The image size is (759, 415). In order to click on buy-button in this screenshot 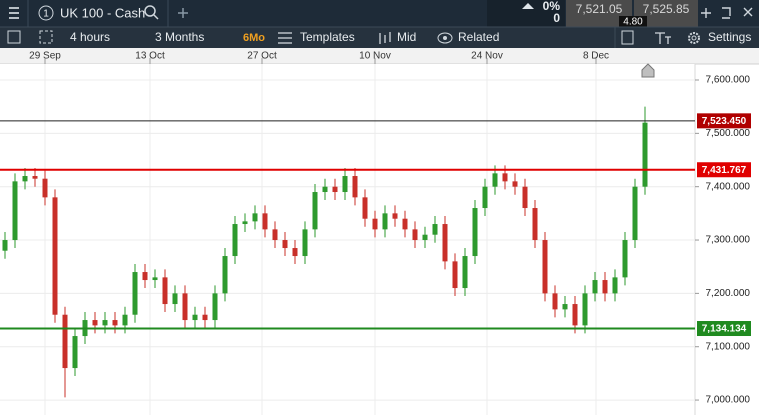, I will do `click(666, 8)`.